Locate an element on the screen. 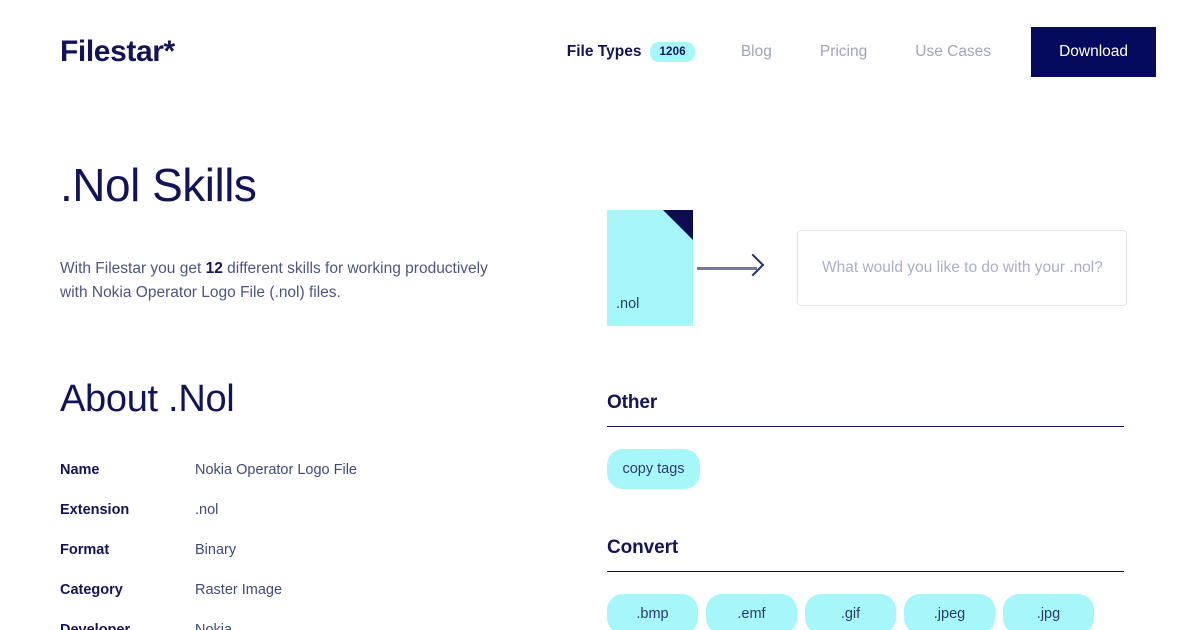 The height and width of the screenshot is (630, 1200). hero-skill-count: 12 is located at coordinates (214, 268).